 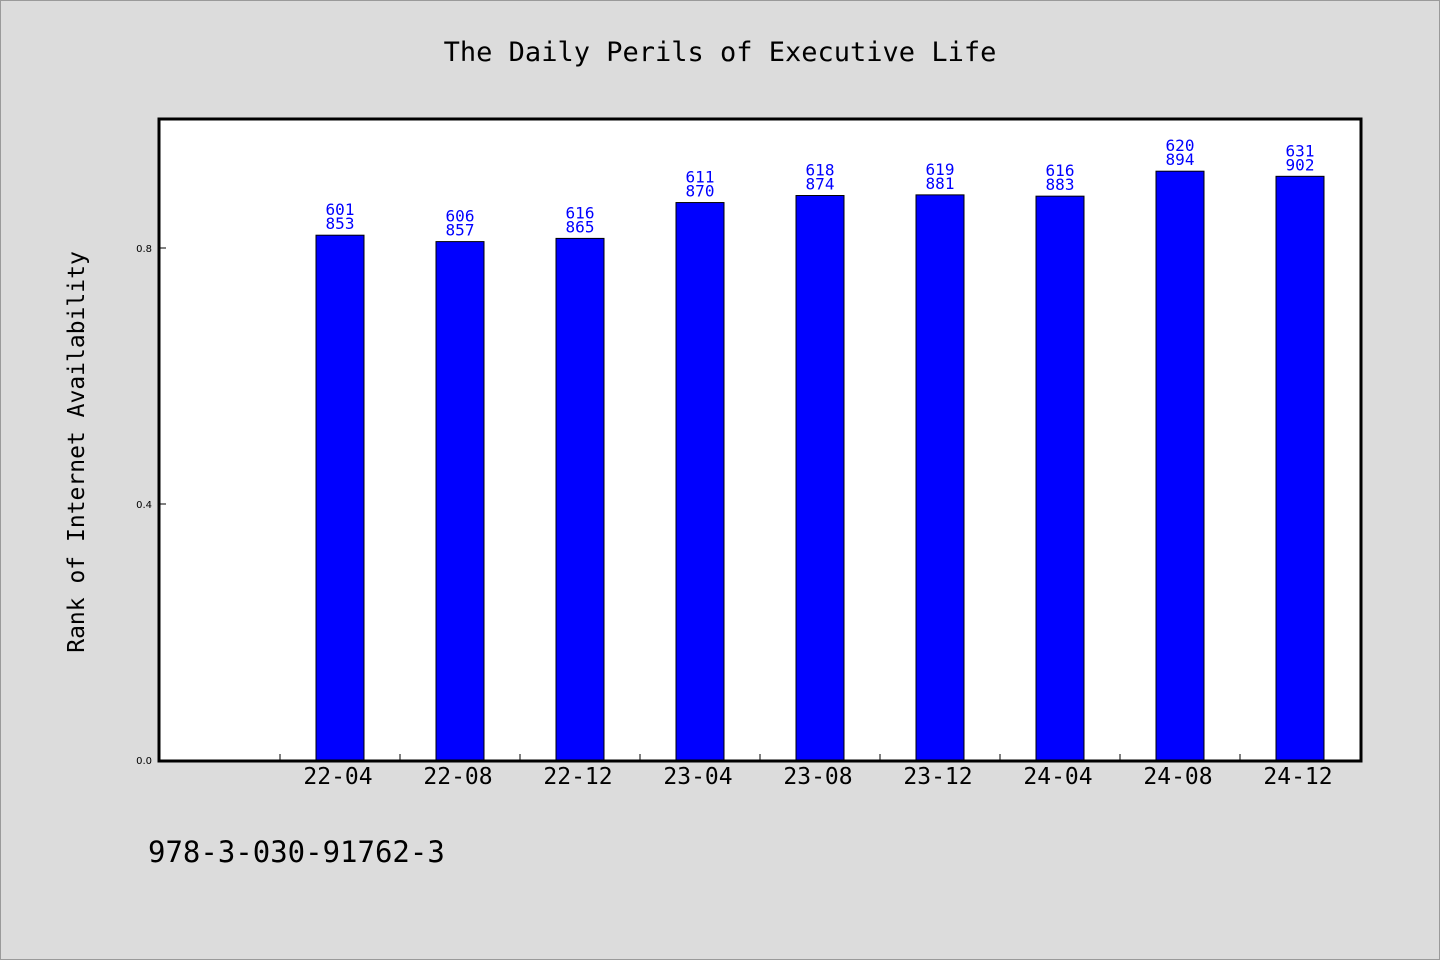 I want to click on y-axis-ticks: 0.0 0.4 0.8, so click(x=151, y=505).